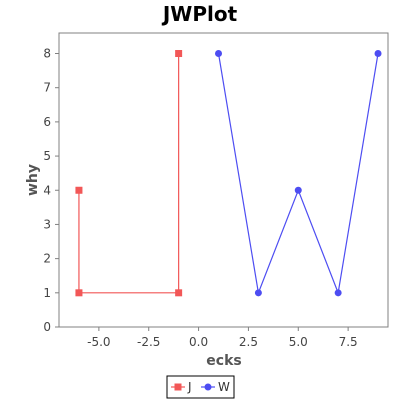 This screenshot has height=404, width=400. What do you see at coordinates (47, 54) in the screenshot?
I see `y-tick-label: 8` at bounding box center [47, 54].